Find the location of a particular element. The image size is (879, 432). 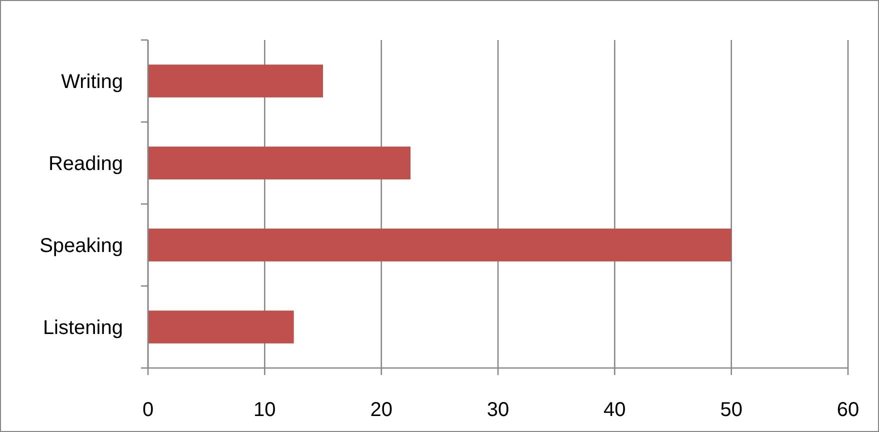

x-tick-label: 10 is located at coordinates (265, 410).